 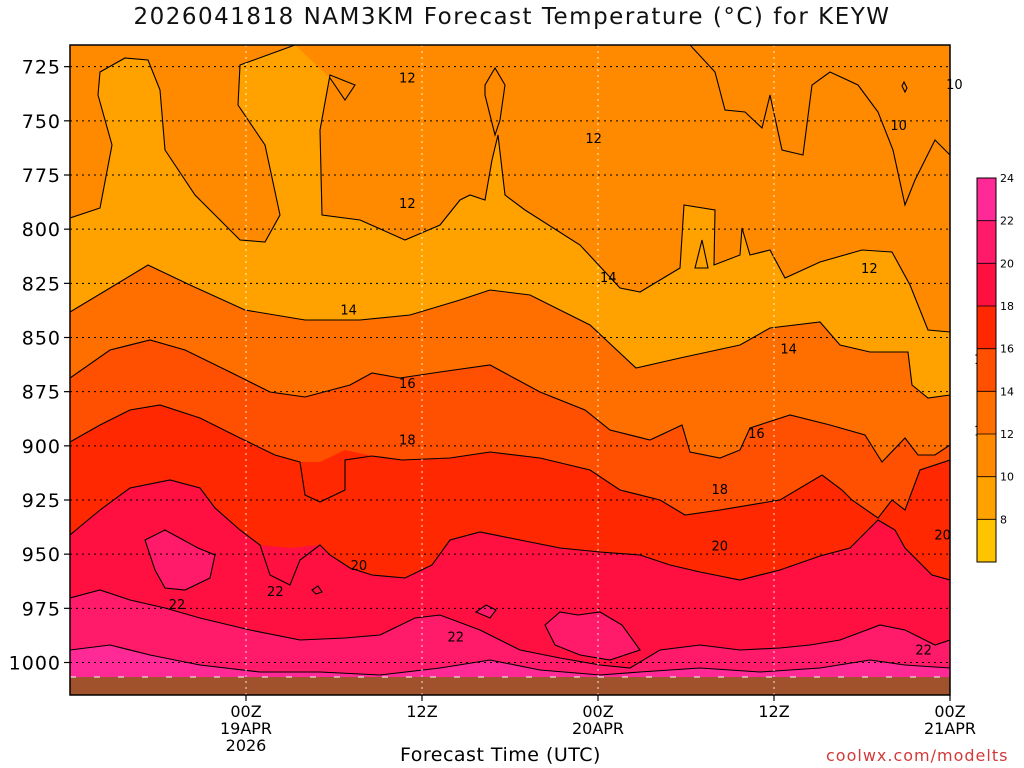 What do you see at coordinates (41, 393) in the screenshot?
I see `y-tick-label: 875` at bounding box center [41, 393].